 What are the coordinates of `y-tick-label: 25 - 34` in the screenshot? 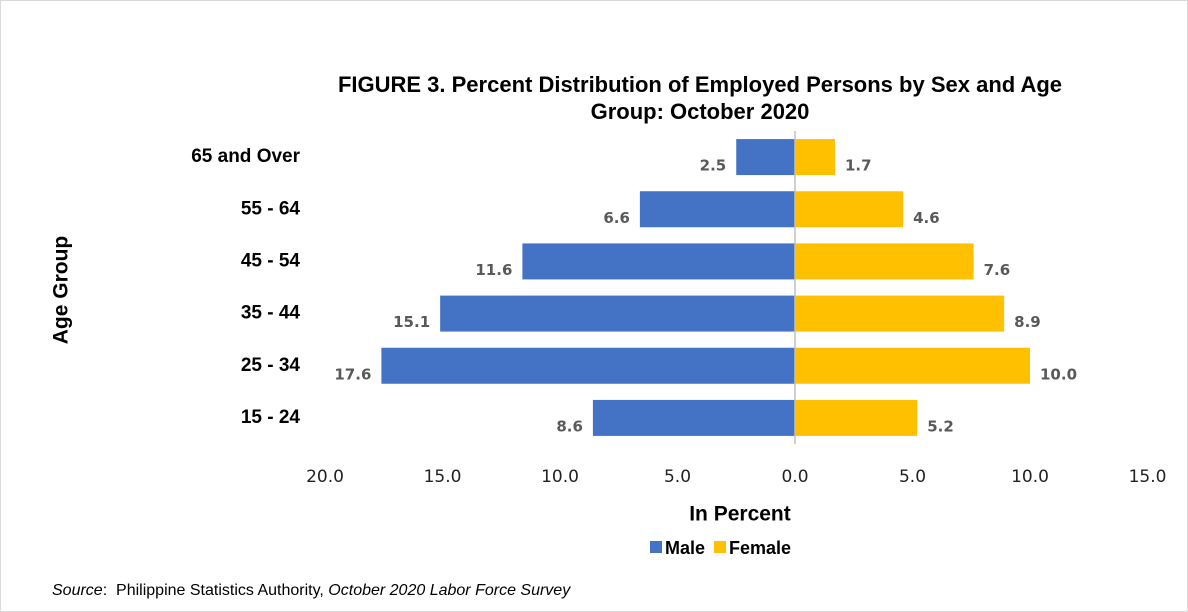 It's located at (271, 365).